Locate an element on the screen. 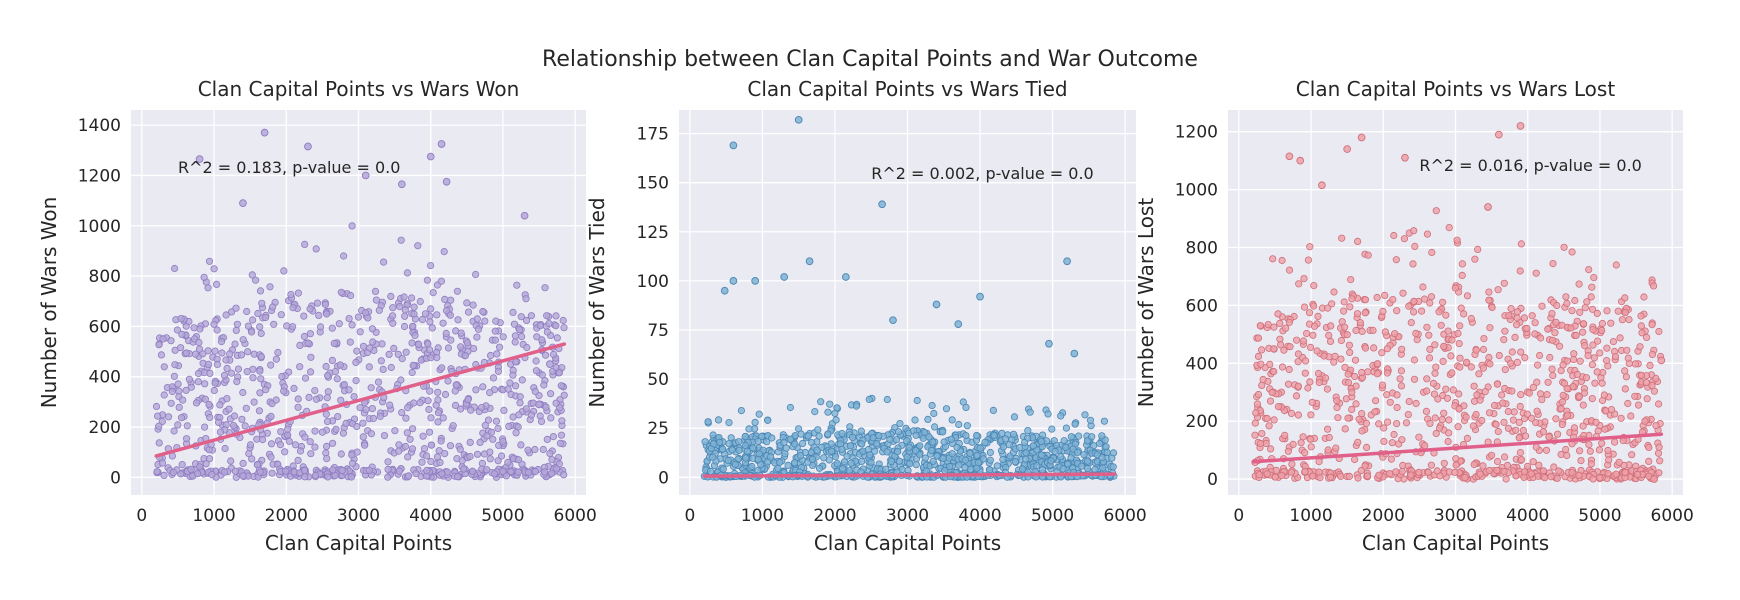  x-tick-label: 6000 is located at coordinates (1124, 516).